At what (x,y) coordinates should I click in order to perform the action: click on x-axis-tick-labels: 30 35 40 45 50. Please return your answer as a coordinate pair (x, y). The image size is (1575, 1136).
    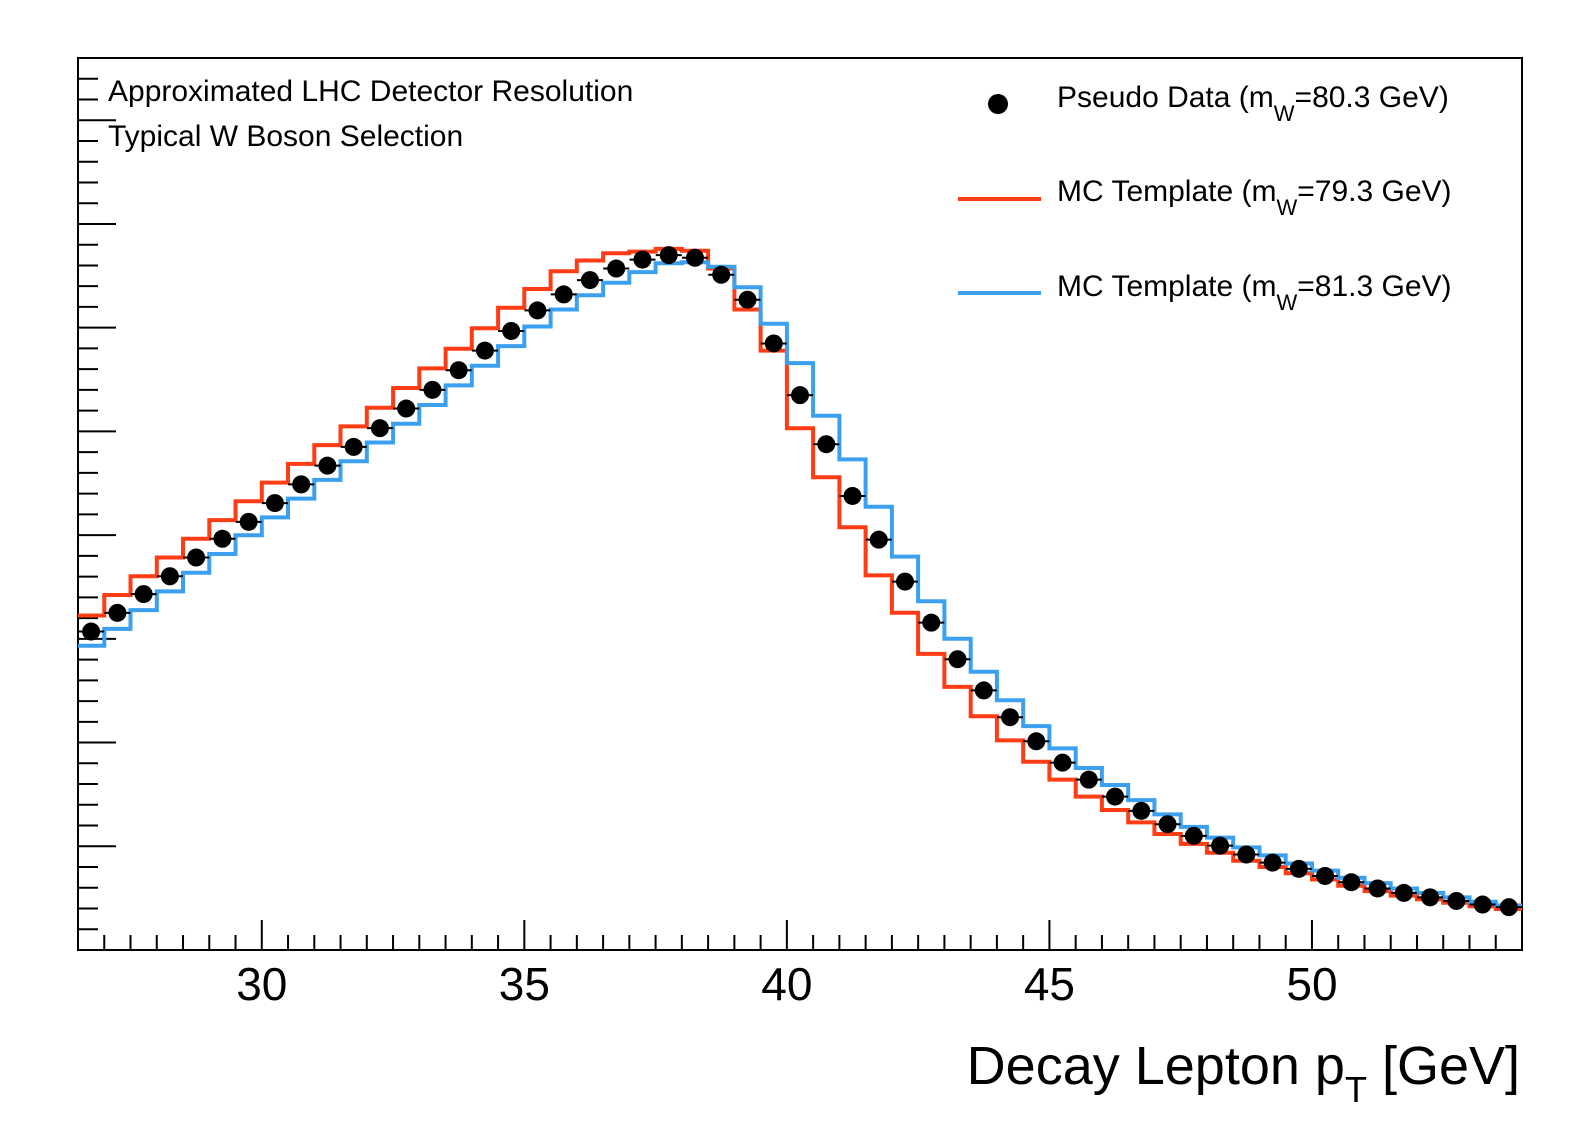
    Looking at the image, I should click on (786, 984).